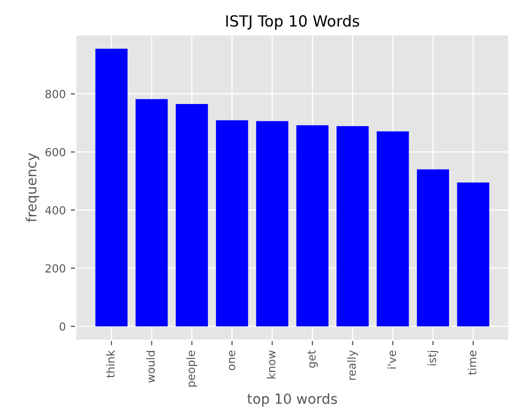 The width and height of the screenshot is (522, 410). Describe the element at coordinates (150, 367) in the screenshot. I see `x-tick-label: would` at that location.